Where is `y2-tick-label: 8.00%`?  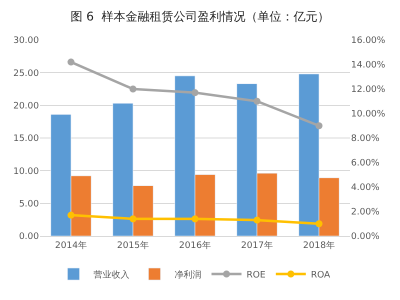 y2-tick-label: 8.00% is located at coordinates (365, 139).